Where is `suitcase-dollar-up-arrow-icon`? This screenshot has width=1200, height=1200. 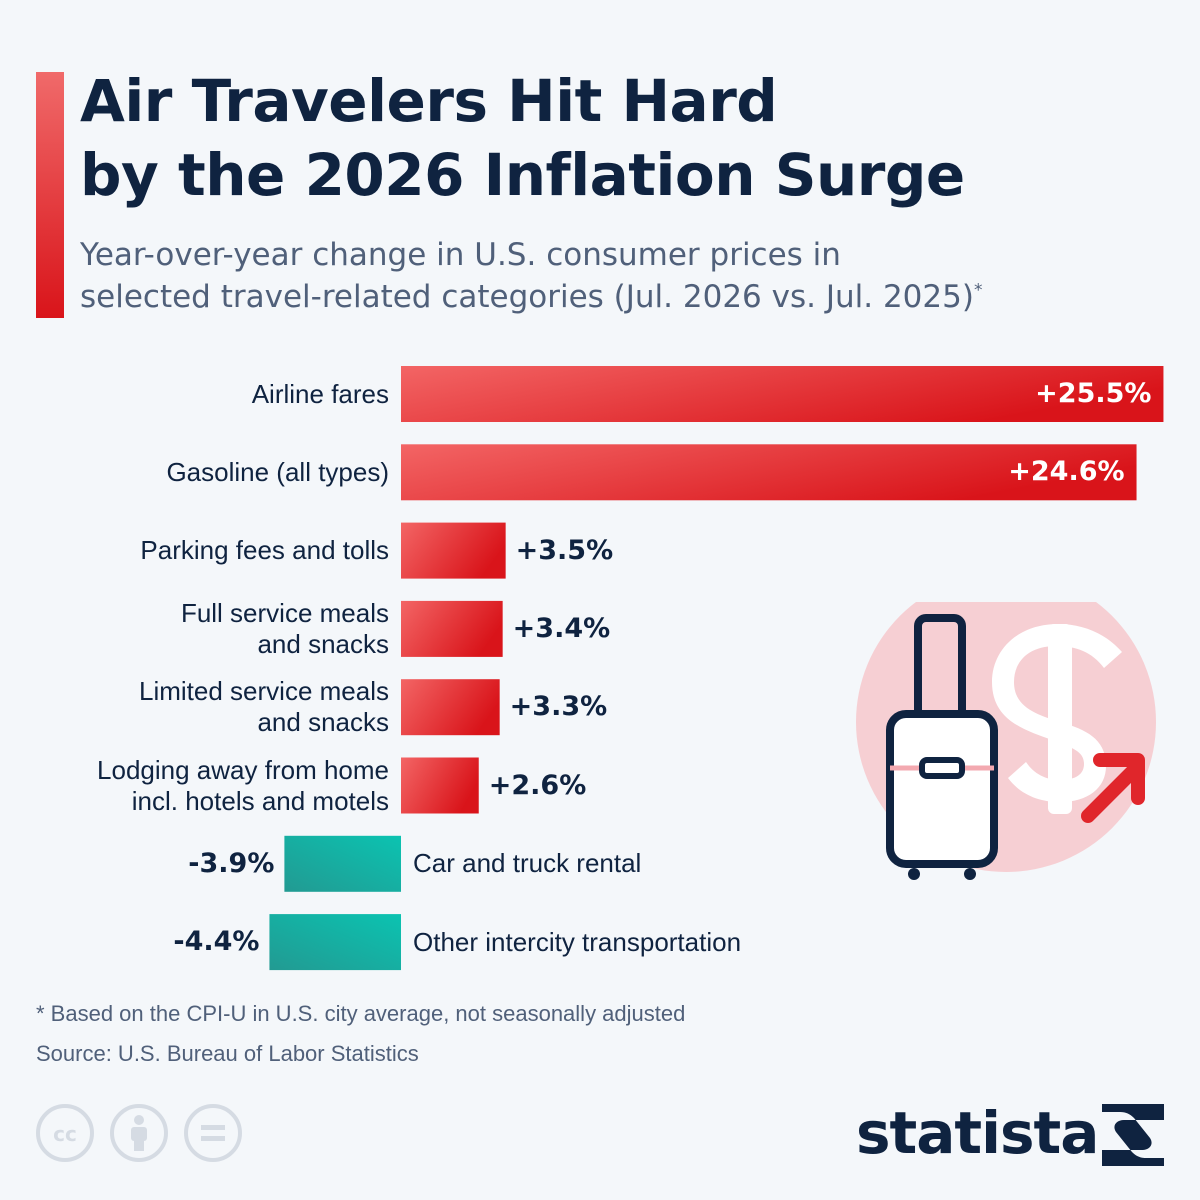
suitcase-dollar-up-arrow-icon is located at coordinates (1011, 732).